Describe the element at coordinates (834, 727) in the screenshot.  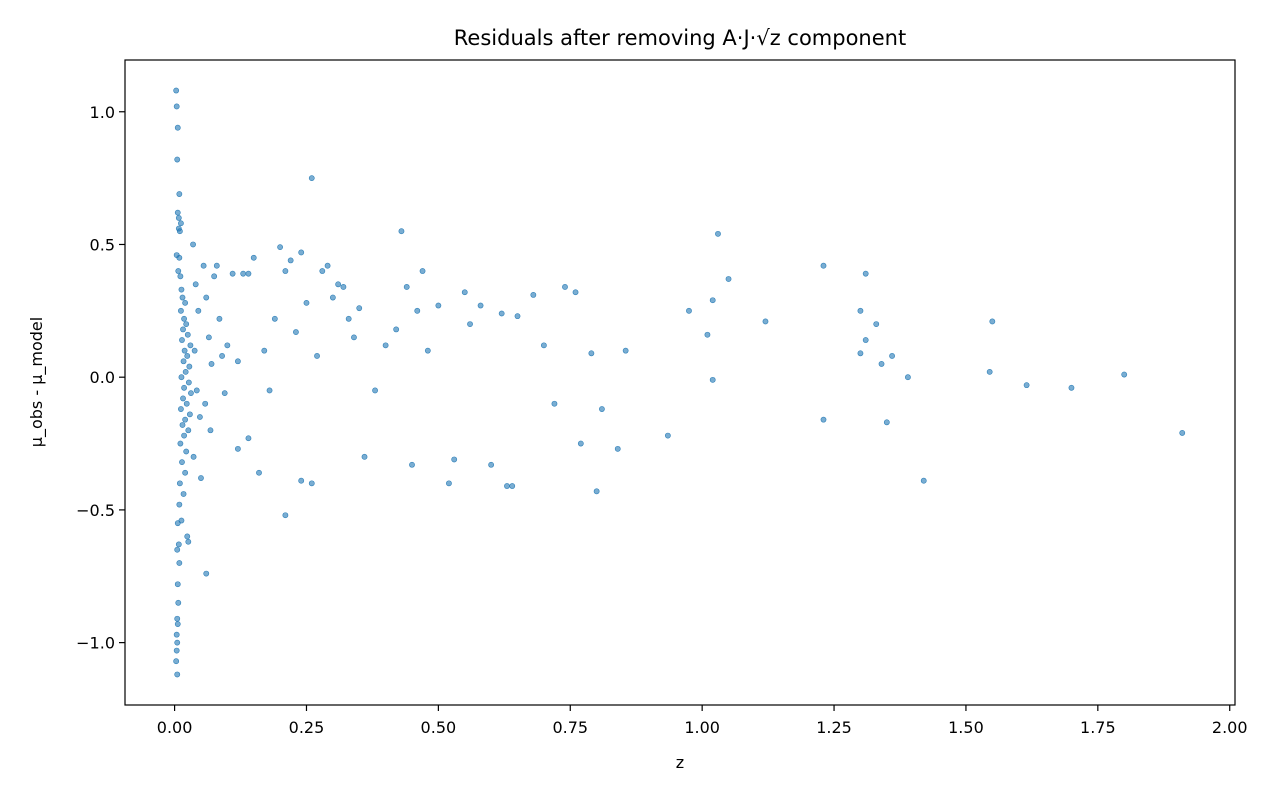
I see `x-tick-label: 1.25` at that location.